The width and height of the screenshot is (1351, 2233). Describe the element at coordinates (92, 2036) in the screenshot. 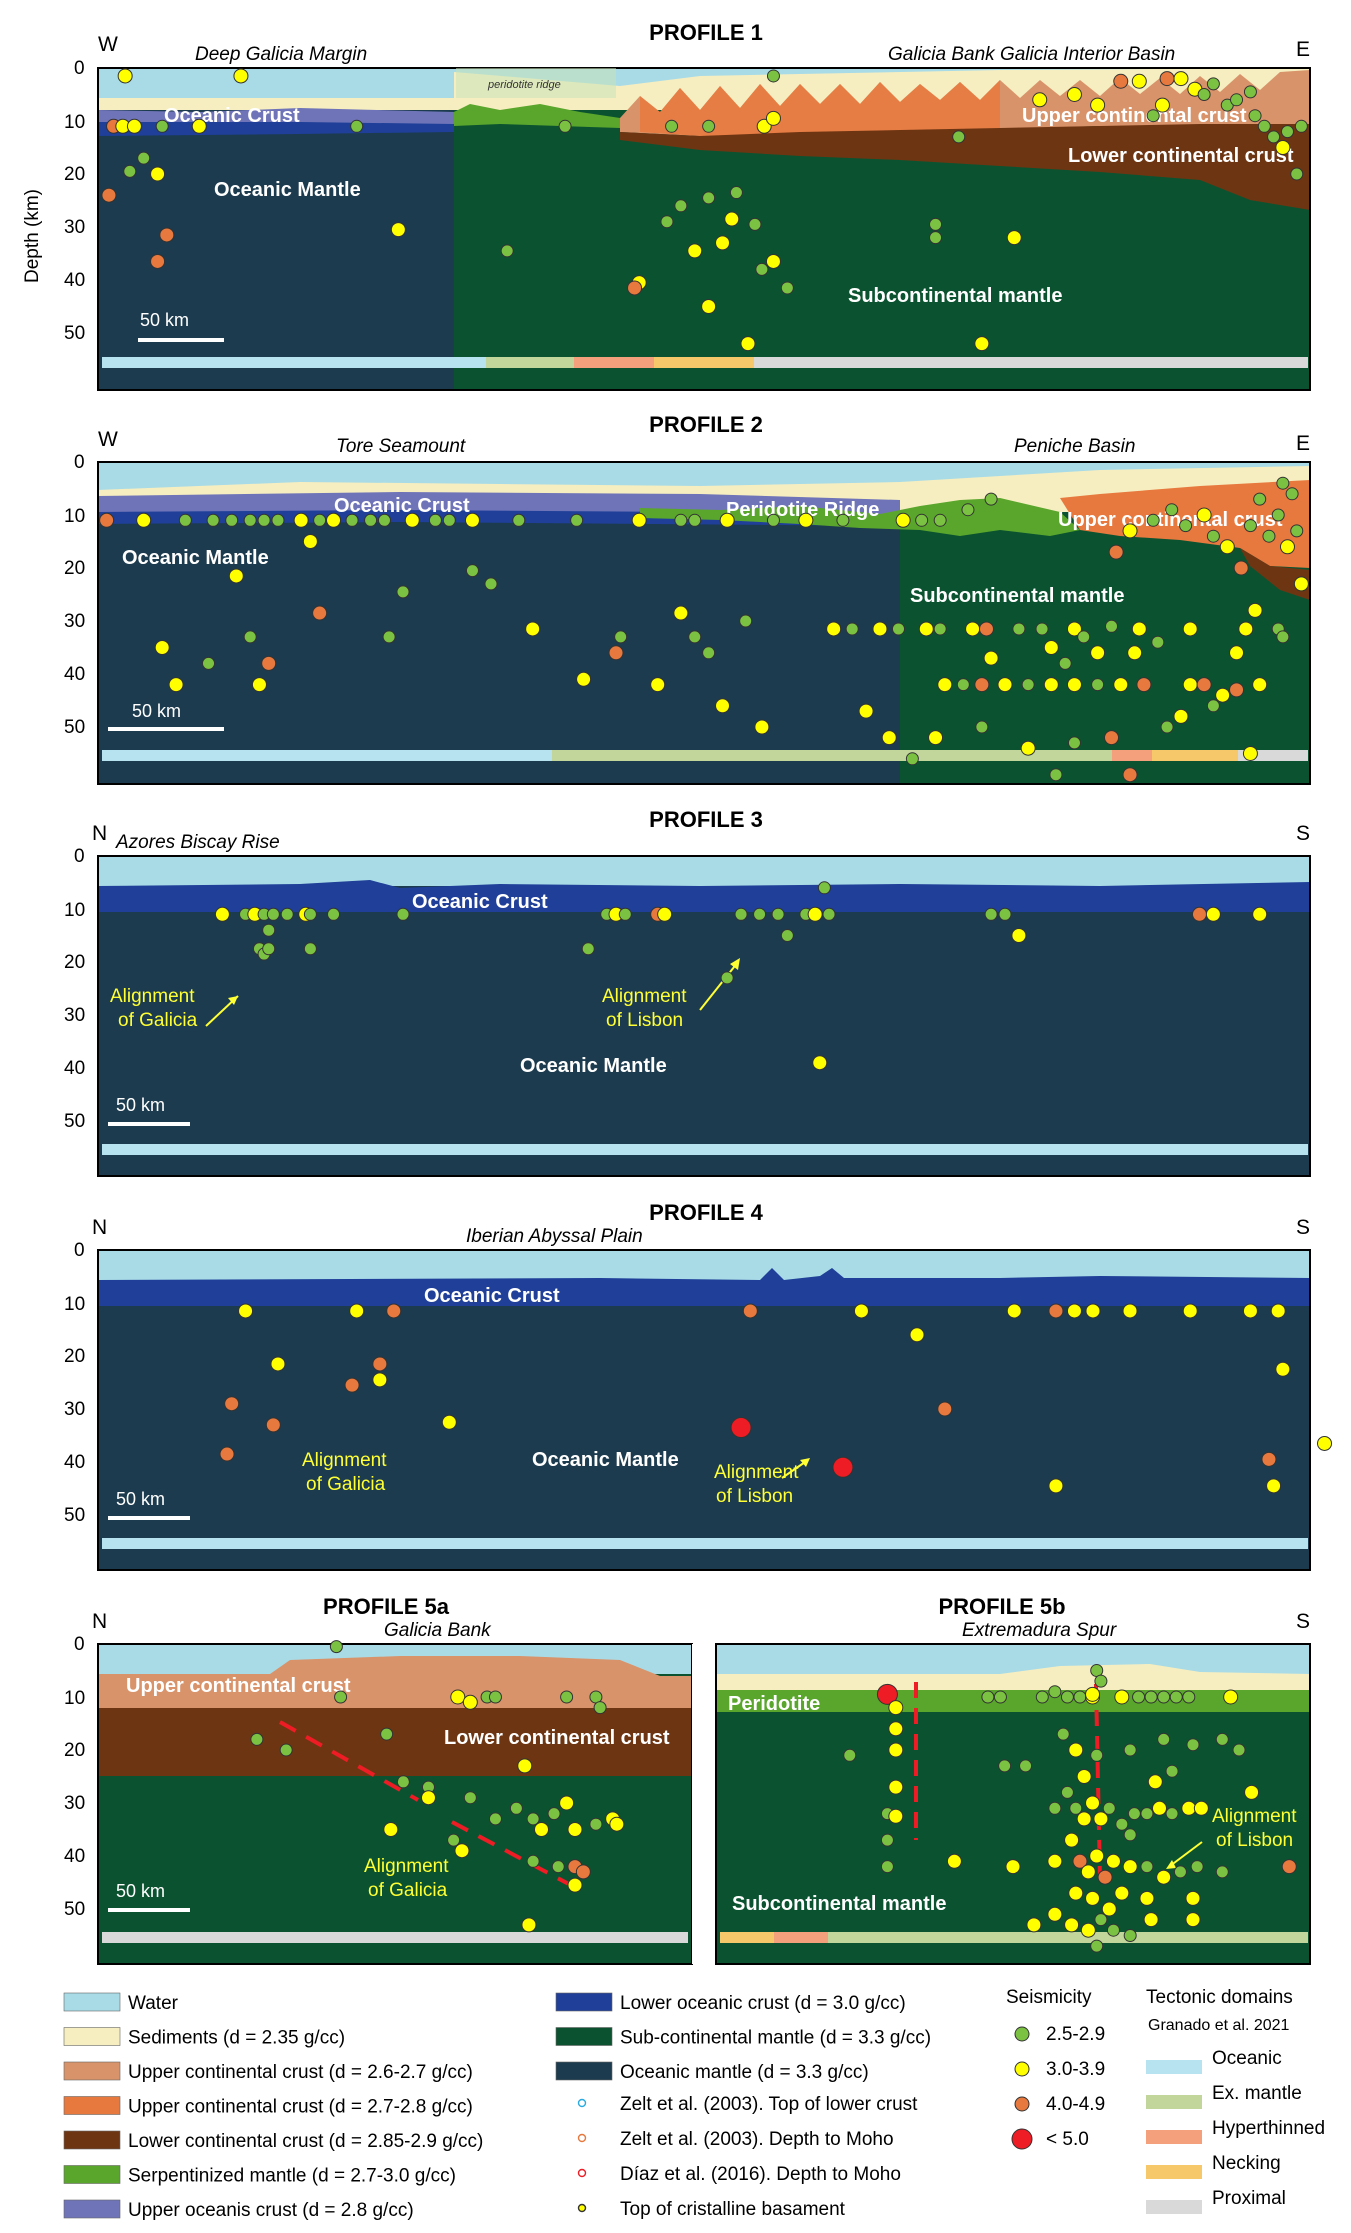

I see `legend-swatch` at that location.